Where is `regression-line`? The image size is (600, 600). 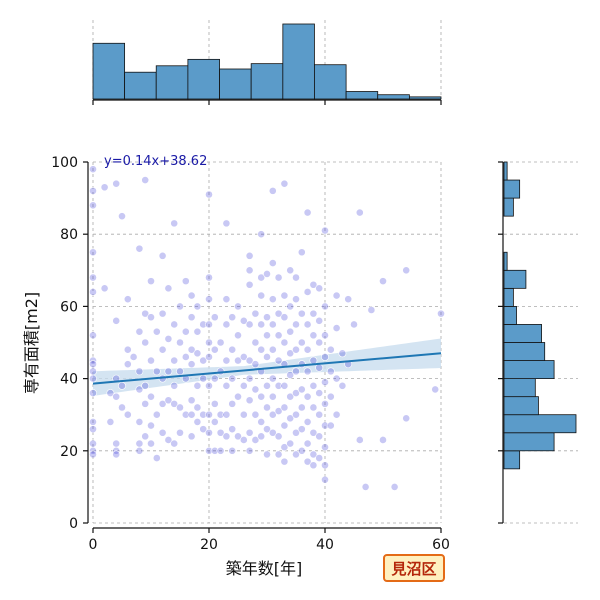
regression-line is located at coordinates (267, 368).